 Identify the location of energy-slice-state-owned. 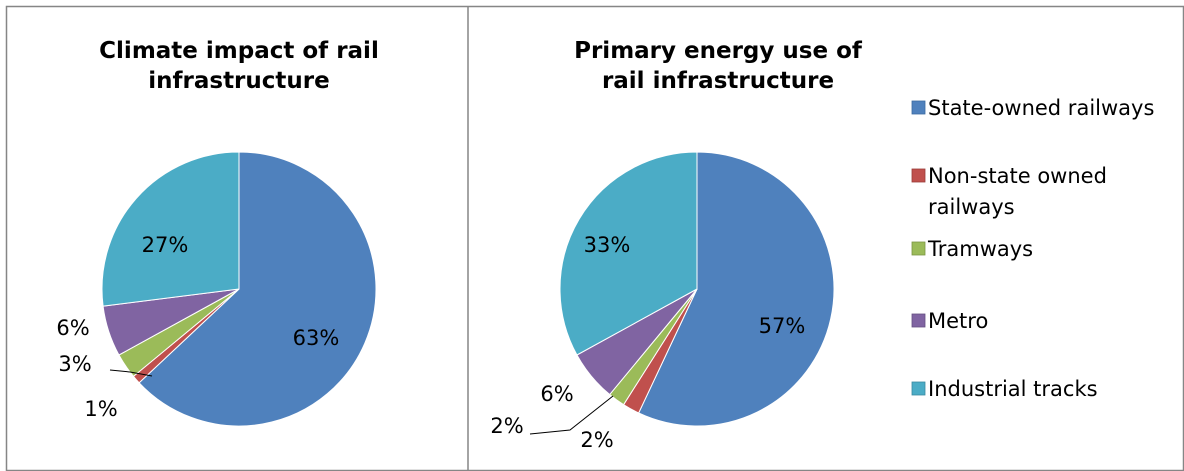
(736, 289).